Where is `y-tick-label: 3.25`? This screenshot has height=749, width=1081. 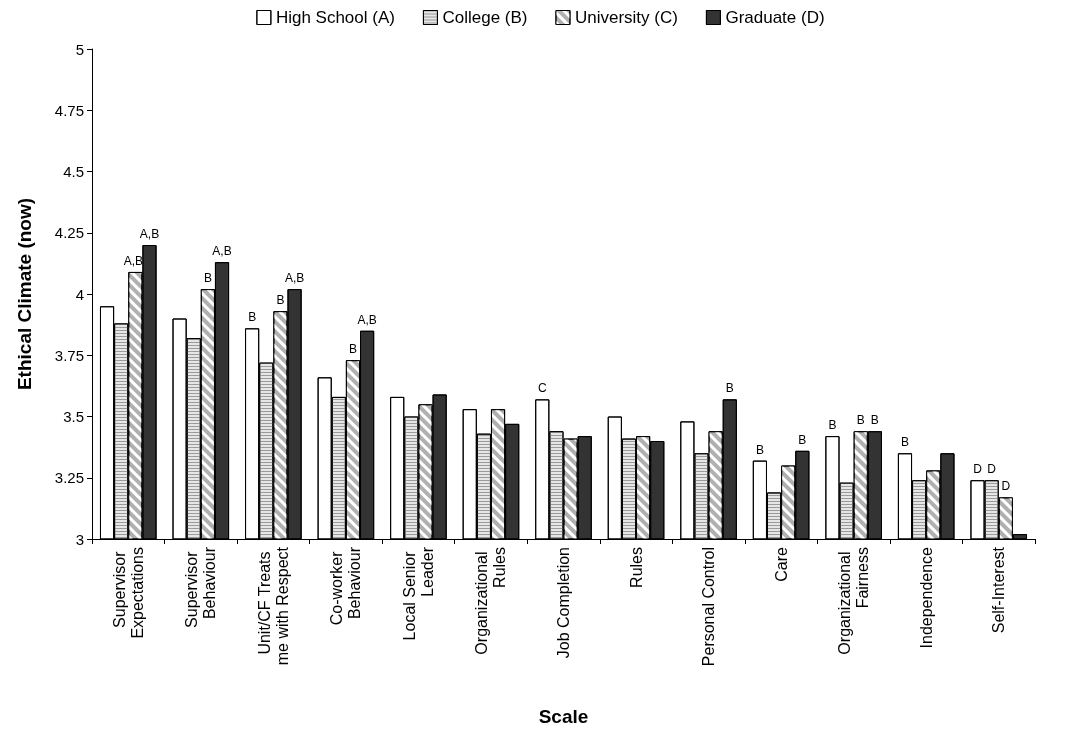
y-tick-label: 3.25 is located at coordinates (69, 478).